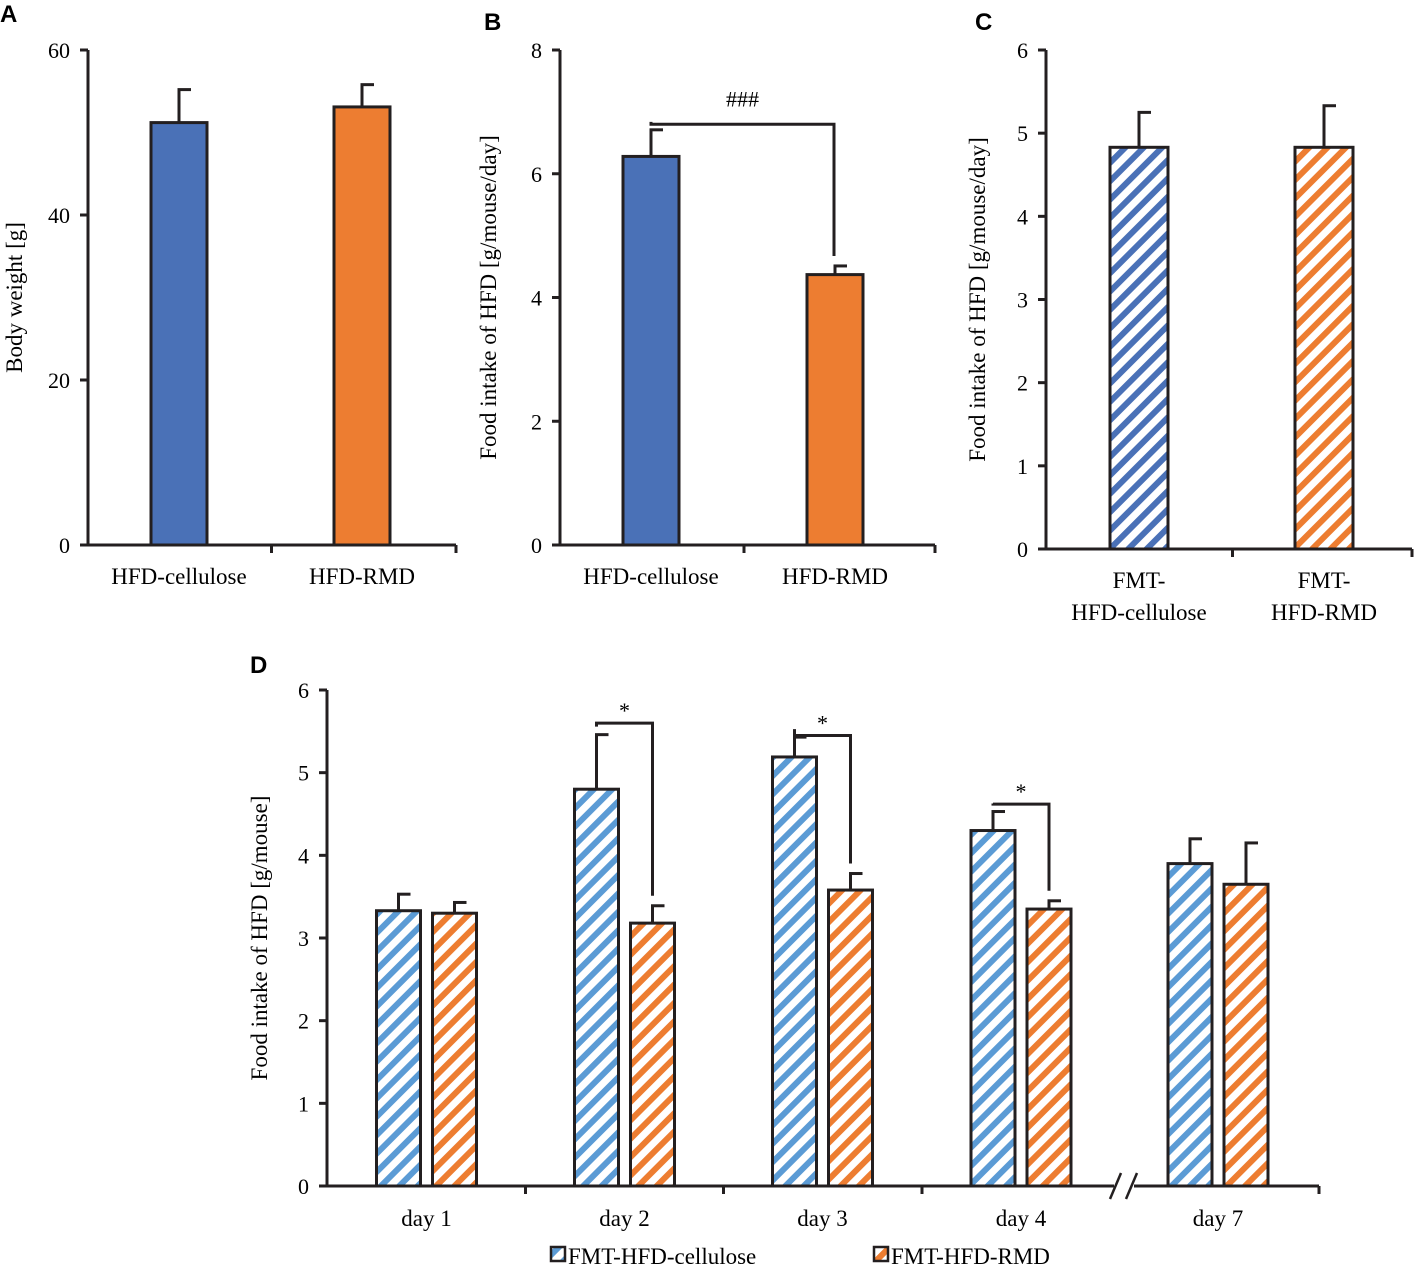  What do you see at coordinates (742, 188) in the screenshot?
I see `panel-b-significance-bracket` at bounding box center [742, 188].